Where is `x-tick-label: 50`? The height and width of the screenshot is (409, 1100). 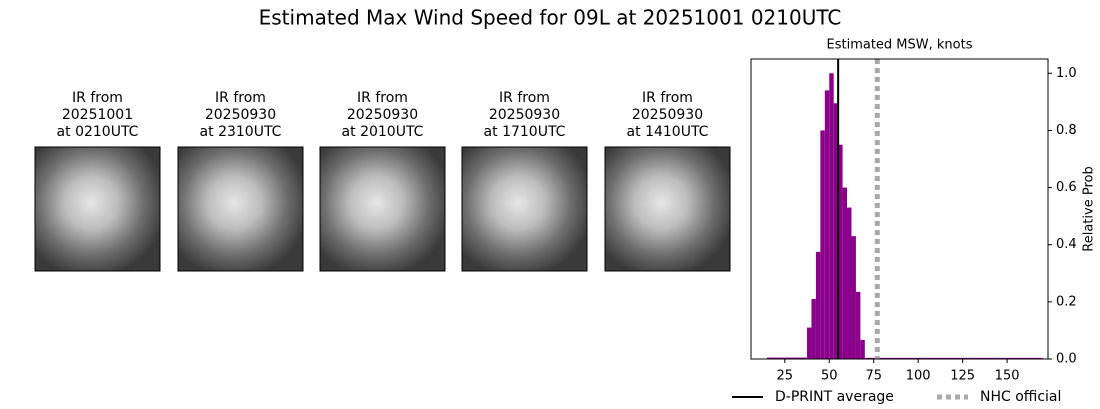 x-tick-label: 50 is located at coordinates (829, 376).